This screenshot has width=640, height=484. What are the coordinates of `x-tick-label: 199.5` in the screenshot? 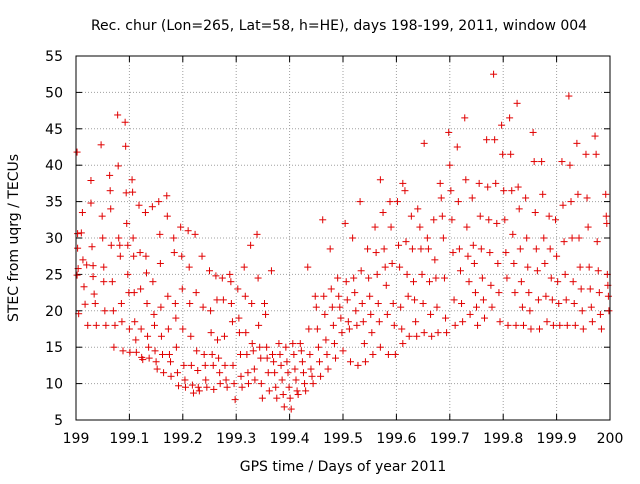 It's located at (343, 439).